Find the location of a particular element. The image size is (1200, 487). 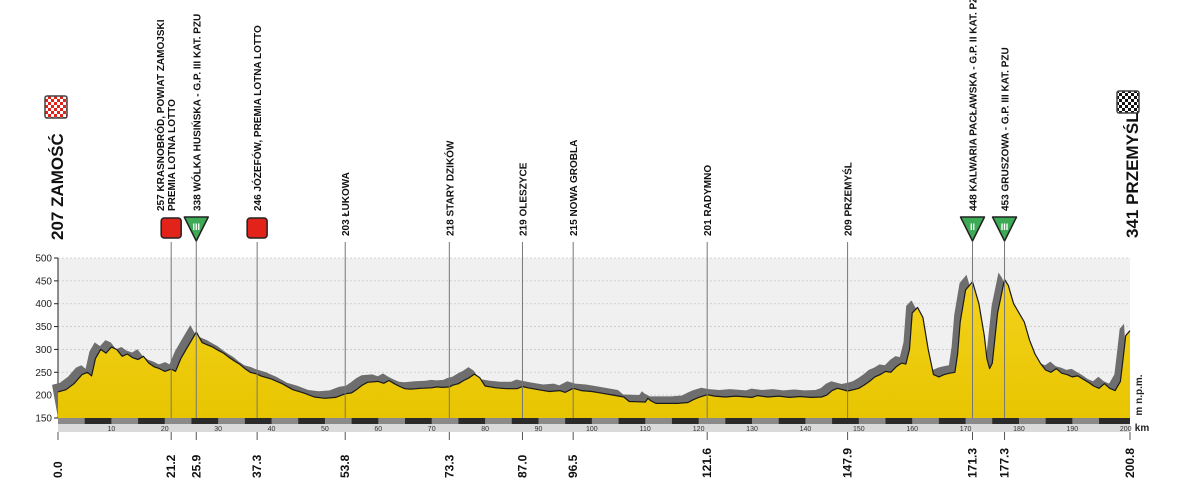

x-tick-minor-label: 20 is located at coordinates (165, 429).